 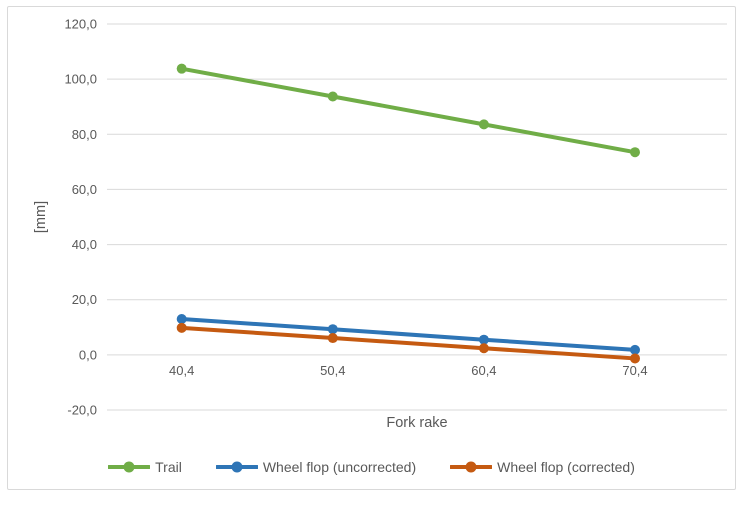 I want to click on series-line-trail, so click(x=408, y=110).